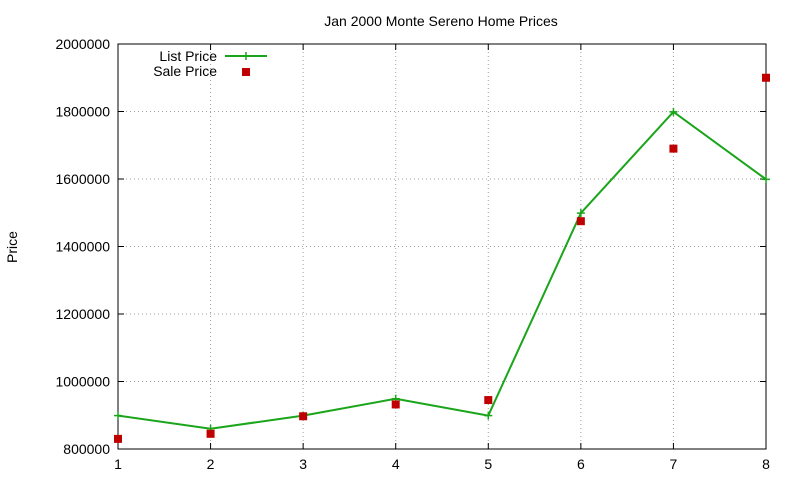  What do you see at coordinates (766, 464) in the screenshot?
I see `x-tick-label: 8` at bounding box center [766, 464].